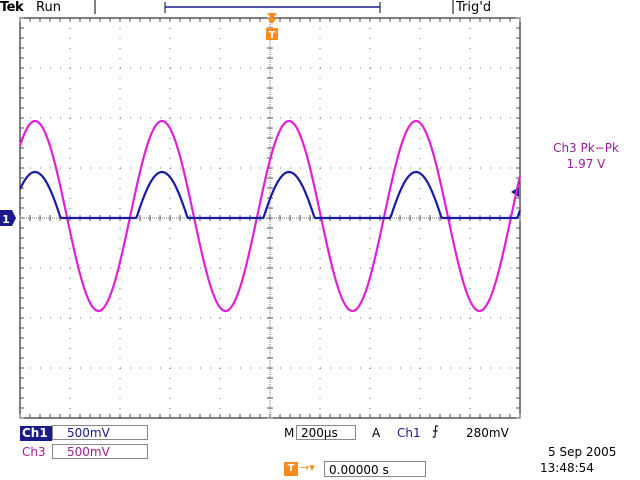 Image resolution: width=640 pixels, height=480 pixels. What do you see at coordinates (474, 7) in the screenshot?
I see `trigger-status: Trig'd` at bounding box center [474, 7].